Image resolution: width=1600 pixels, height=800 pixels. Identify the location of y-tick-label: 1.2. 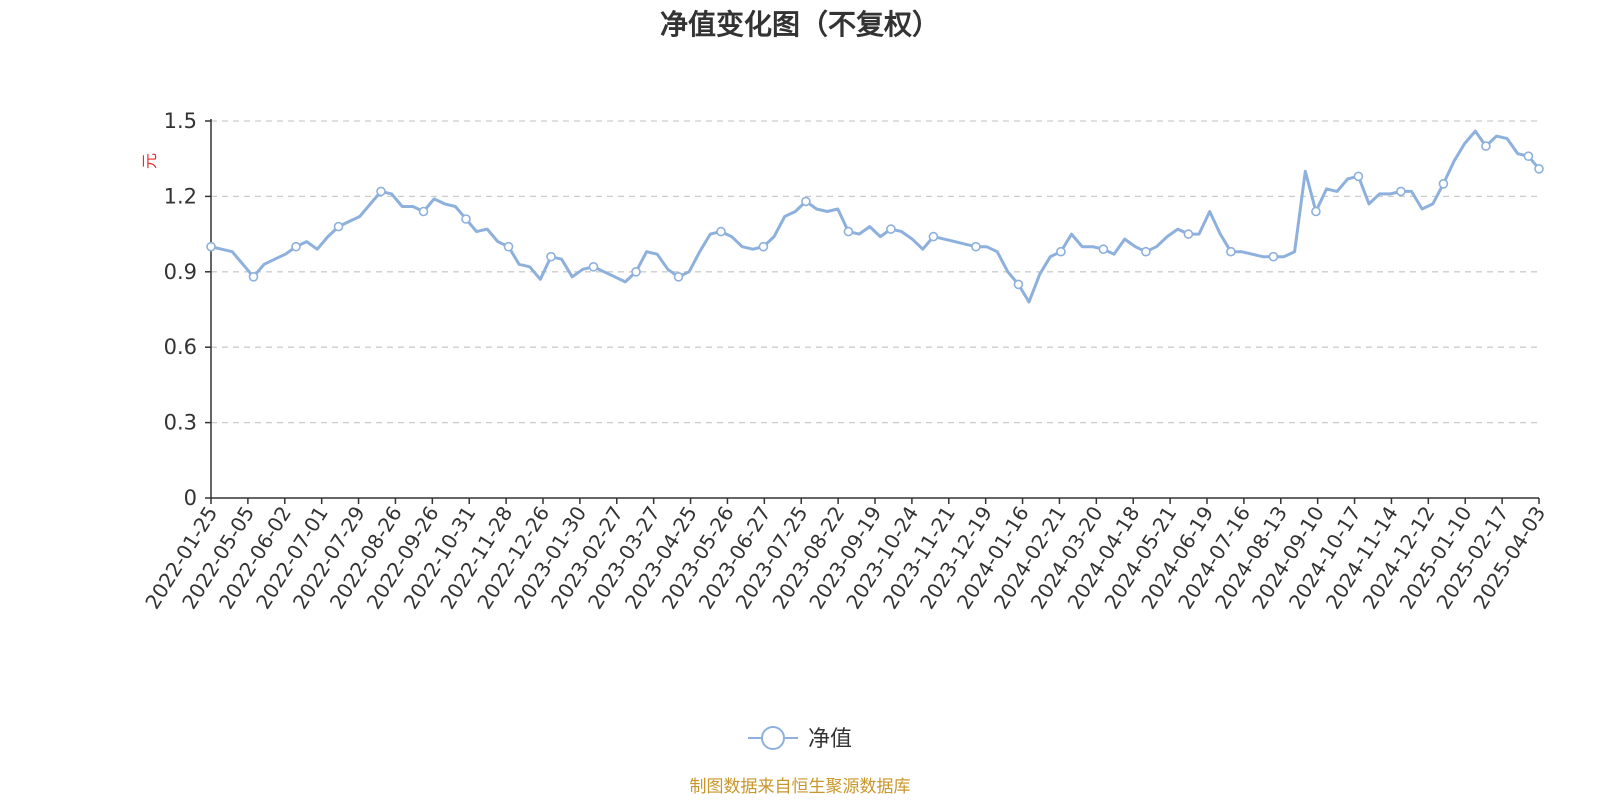
(180, 196).